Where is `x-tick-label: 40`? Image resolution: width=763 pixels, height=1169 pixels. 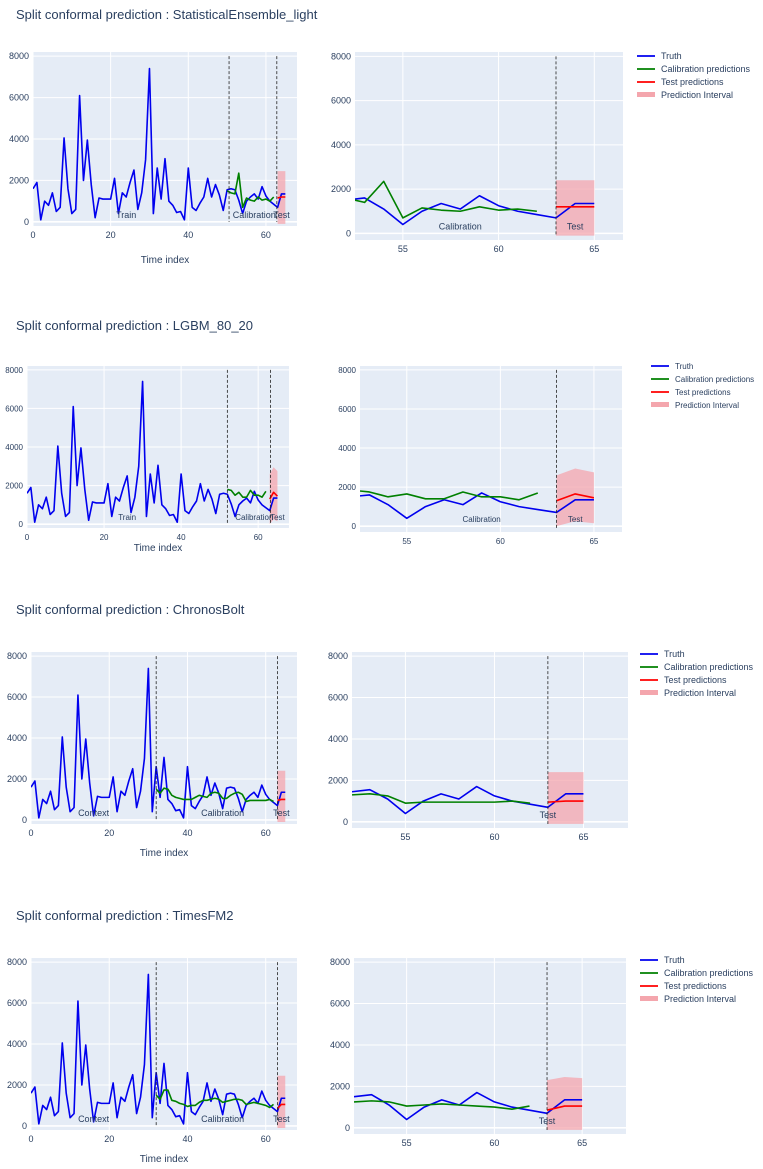
x-tick-label: 40 is located at coordinates (187, 1139).